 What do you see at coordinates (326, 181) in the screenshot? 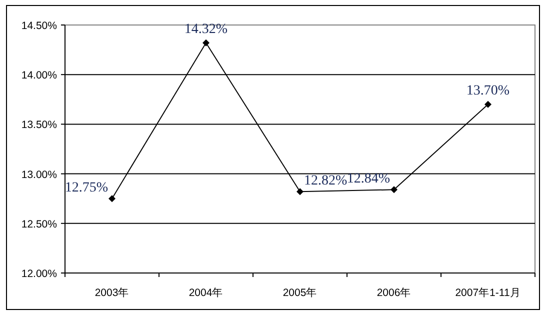
I see `data-label: 12.82%` at bounding box center [326, 181].